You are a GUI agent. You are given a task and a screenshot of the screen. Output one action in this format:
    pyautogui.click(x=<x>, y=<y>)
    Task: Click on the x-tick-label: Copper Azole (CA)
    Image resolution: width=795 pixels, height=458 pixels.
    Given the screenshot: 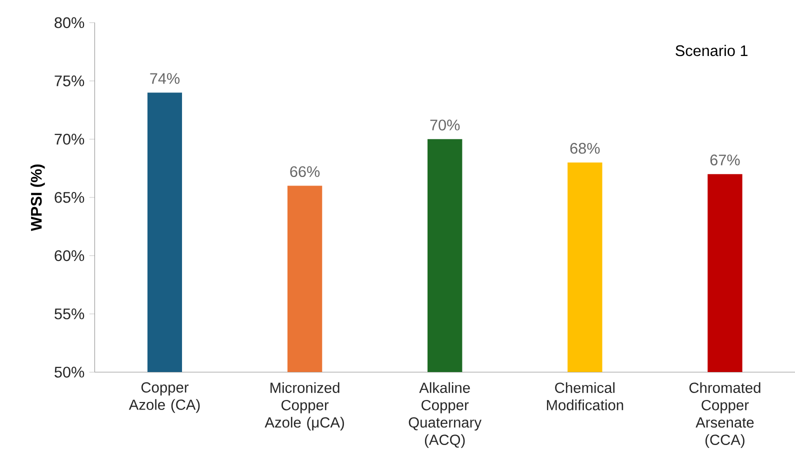 What is the action you would take?
    pyautogui.click(x=164, y=397)
    